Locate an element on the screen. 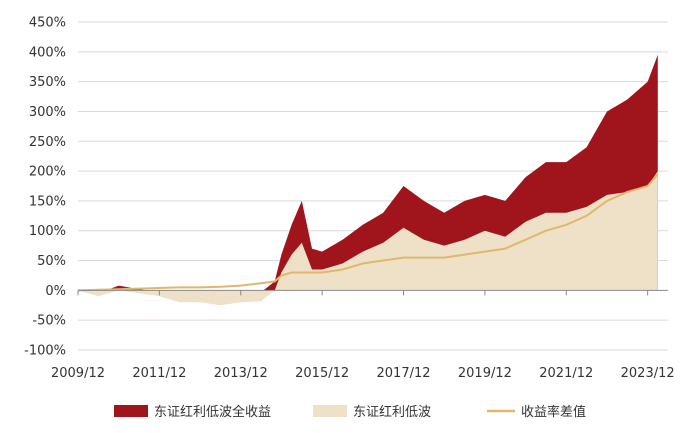 This screenshot has width=700, height=433. y-tick-label: -100% is located at coordinates (45, 351).